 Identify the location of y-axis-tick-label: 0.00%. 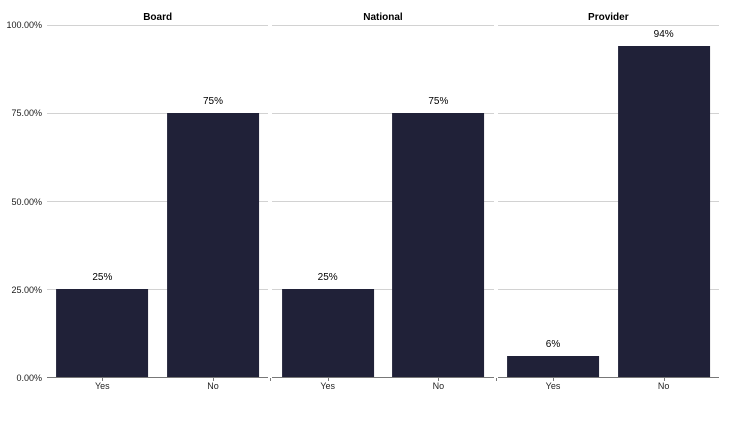
(29, 378).